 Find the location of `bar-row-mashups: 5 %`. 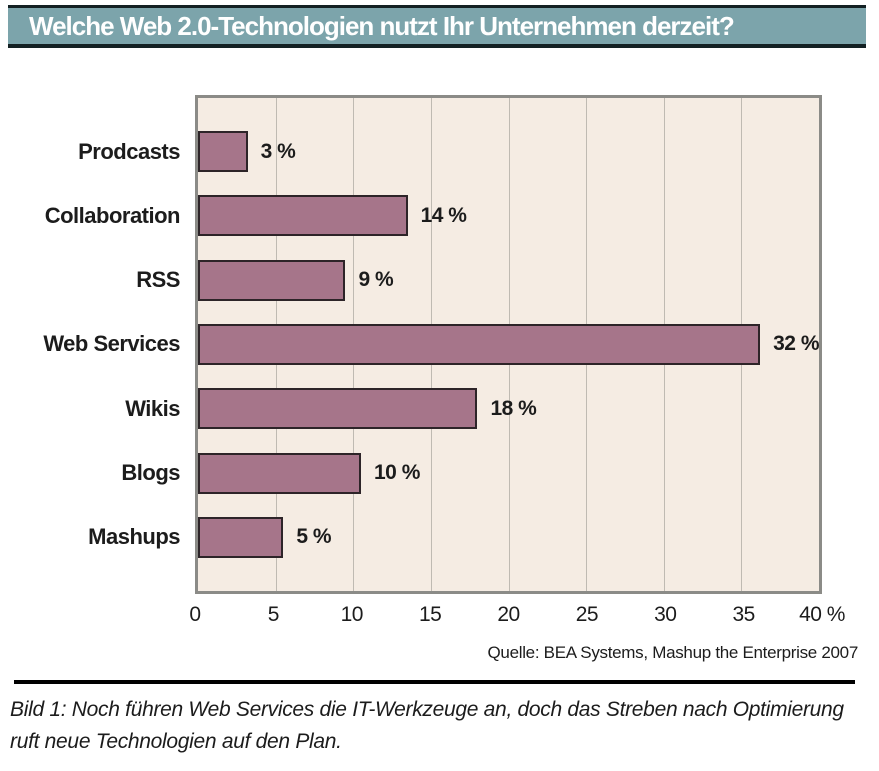

bar-row-mashups: 5 % is located at coordinates (508, 537).